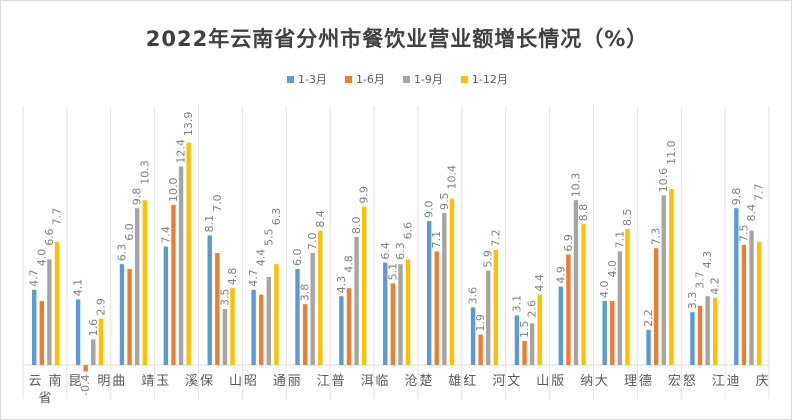  Describe the element at coordinates (191, 381) in the screenshot. I see `category-label: 溪` at that location.